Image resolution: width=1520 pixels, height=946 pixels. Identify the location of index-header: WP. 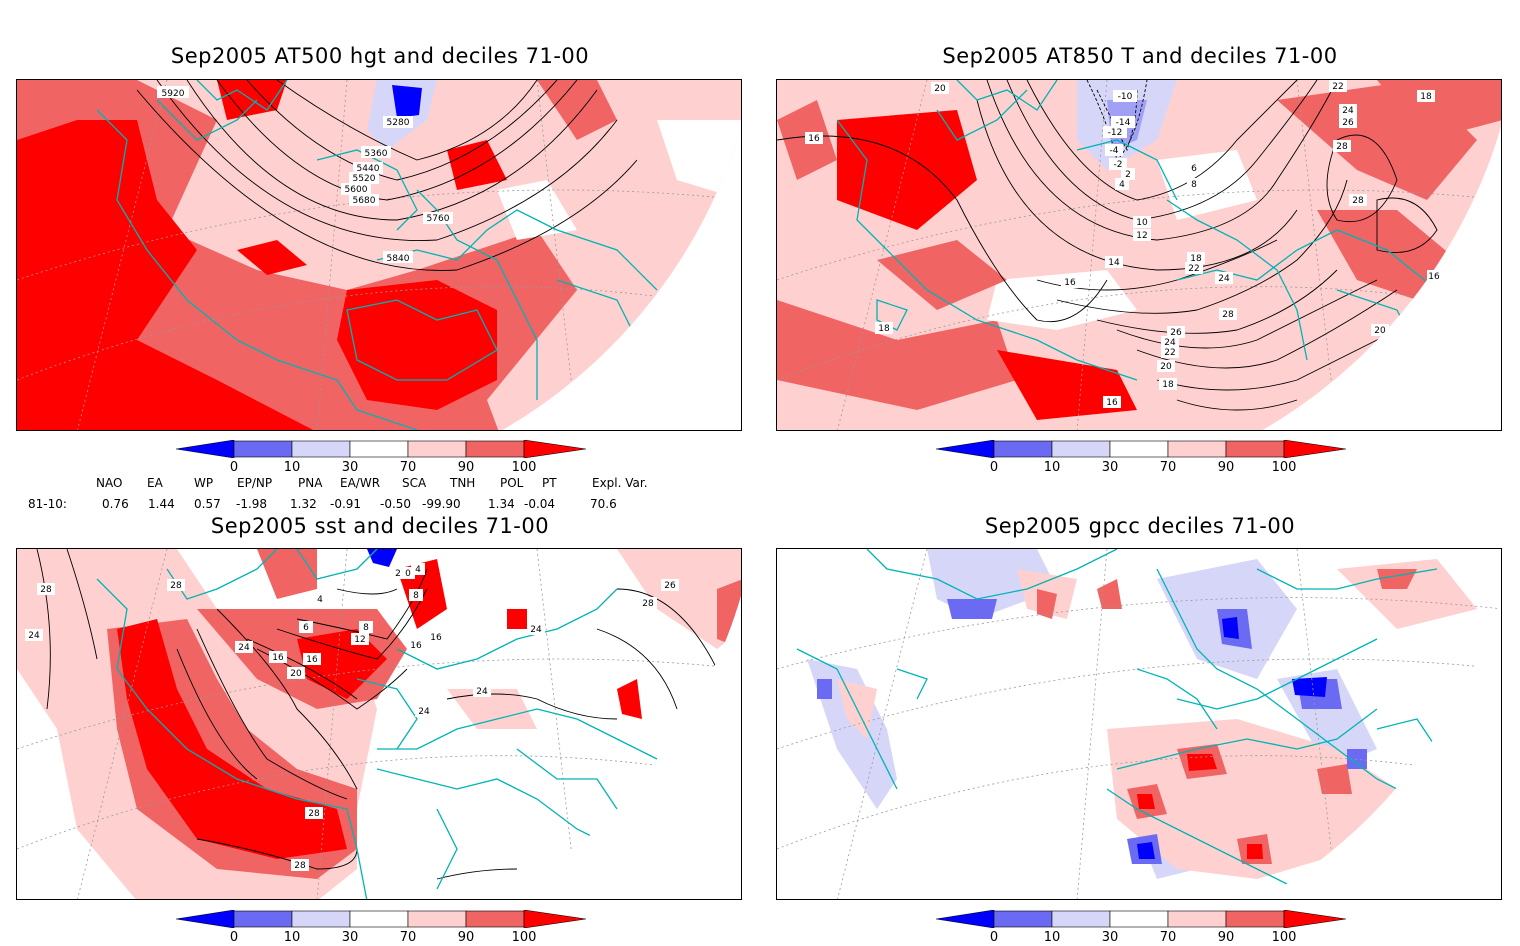
(204, 483).